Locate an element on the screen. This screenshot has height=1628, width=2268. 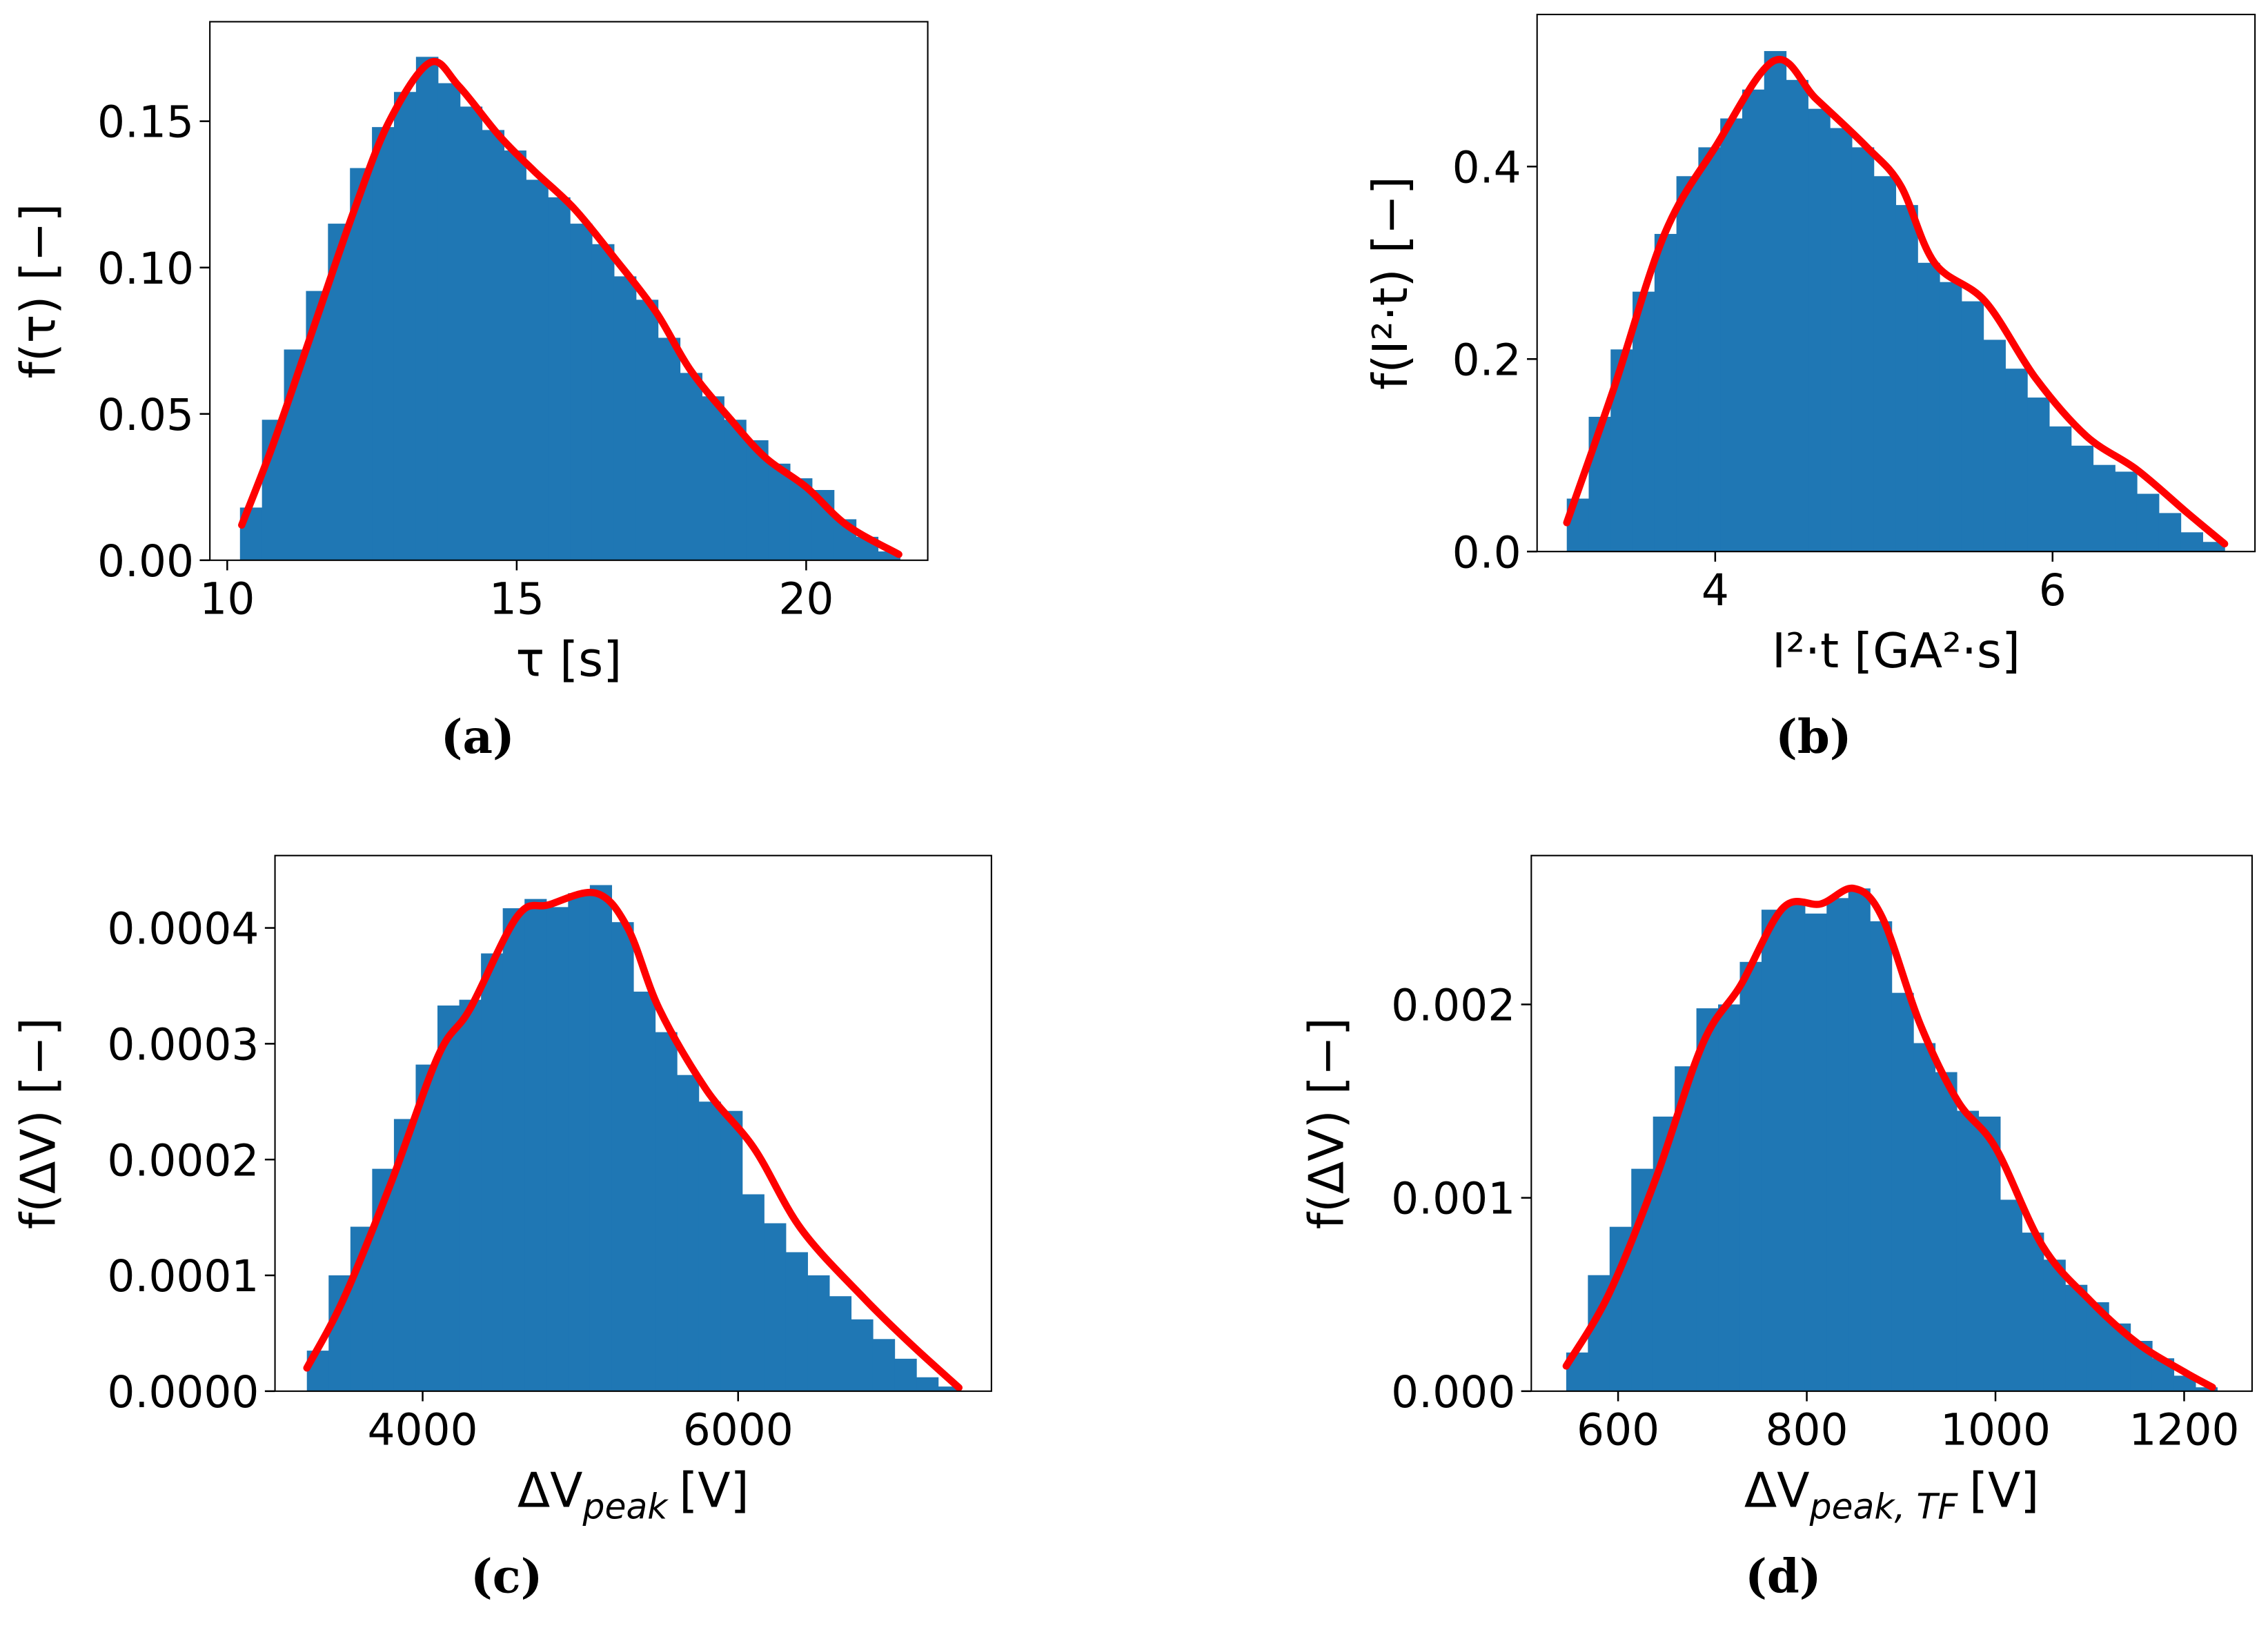
y-tick-label: 0.0001 is located at coordinates (183, 1276).